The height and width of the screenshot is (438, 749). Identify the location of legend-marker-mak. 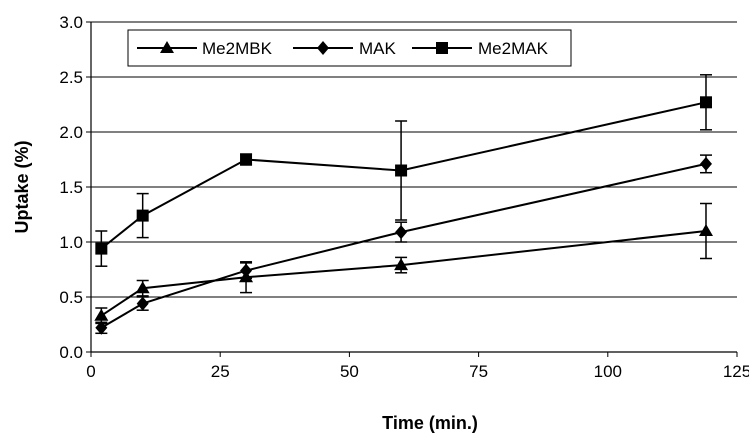
(323, 48).